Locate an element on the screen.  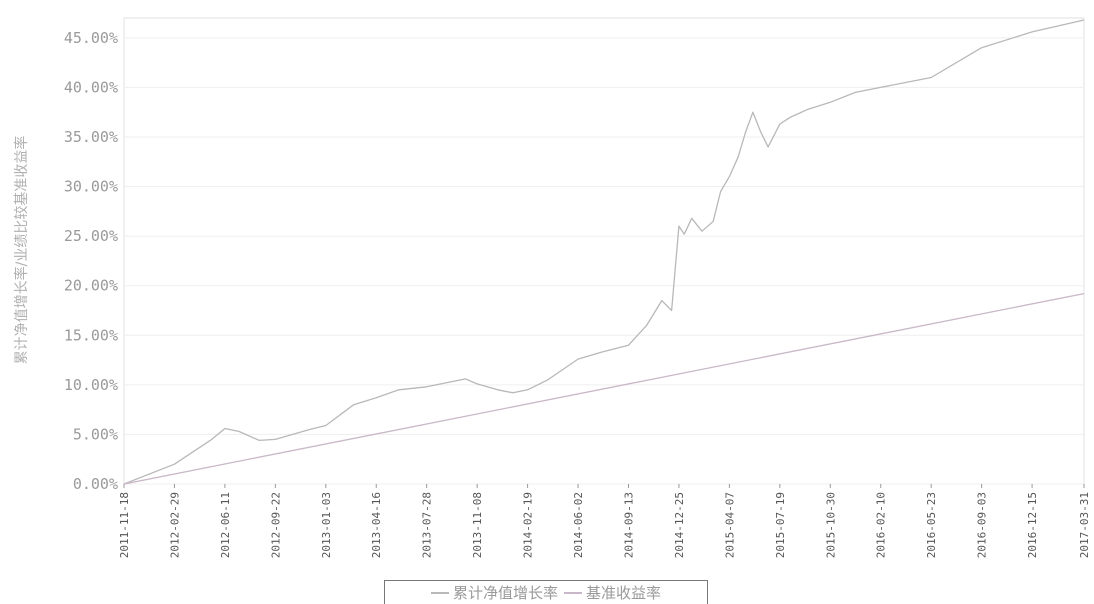
legend-item-benchmark: 基准收益率 is located at coordinates (612, 592).